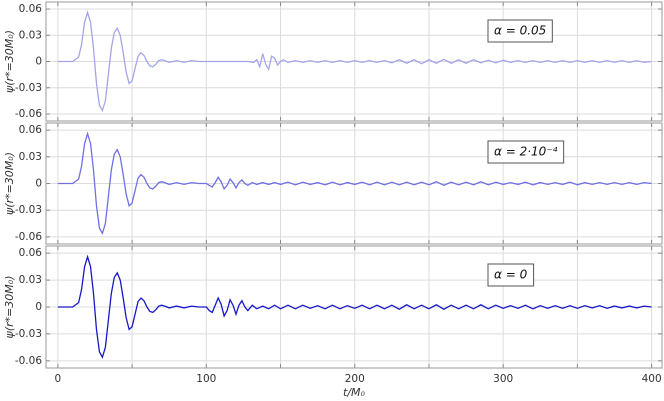 This screenshot has width=664, height=401. Describe the element at coordinates (503, 379) in the screenshot. I see `x-tick-label: 300` at that location.